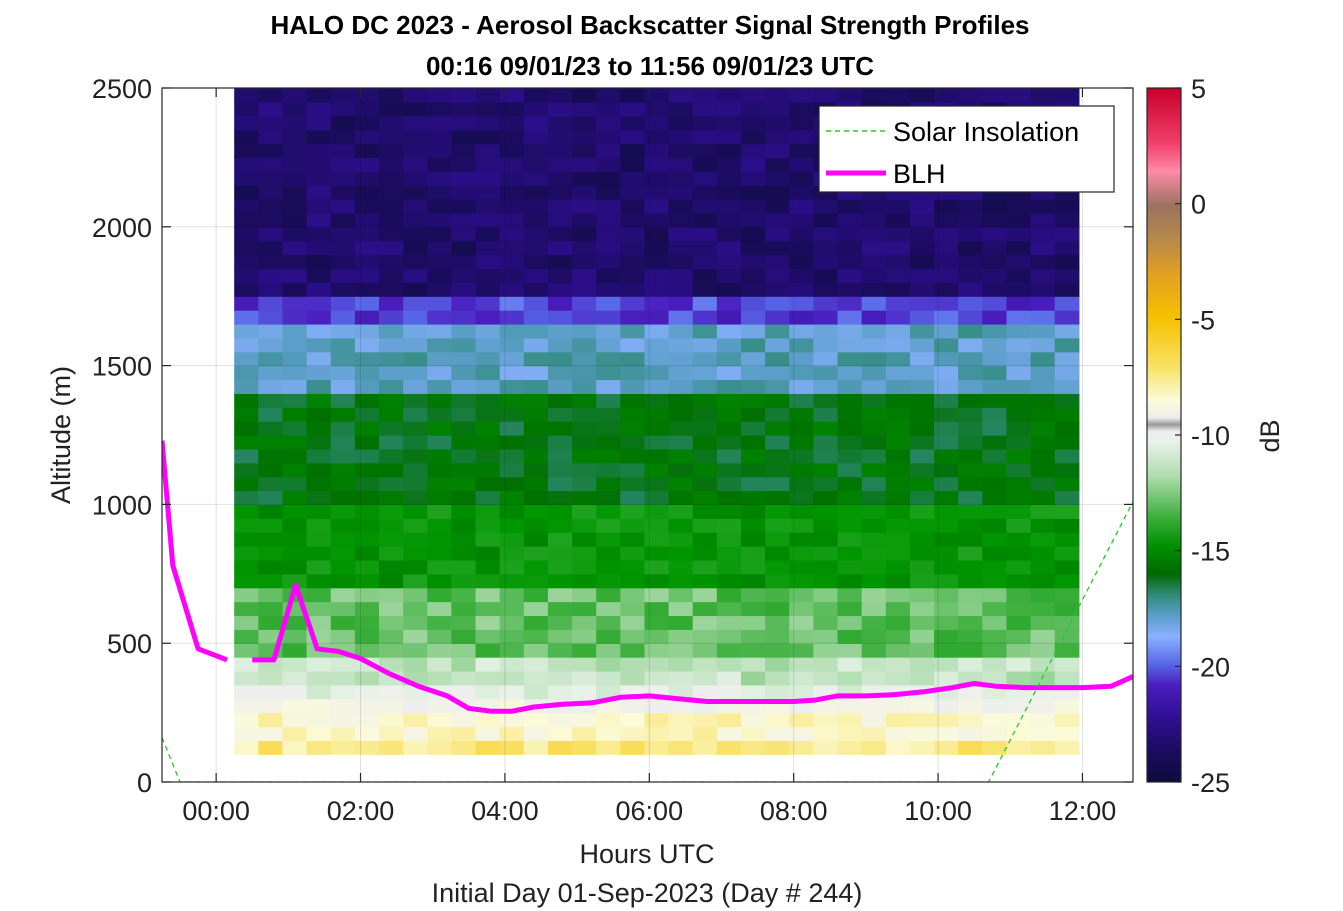  I want to click on colorbar: 50-5-10-15-20-25 dB, so click(1215, 436).